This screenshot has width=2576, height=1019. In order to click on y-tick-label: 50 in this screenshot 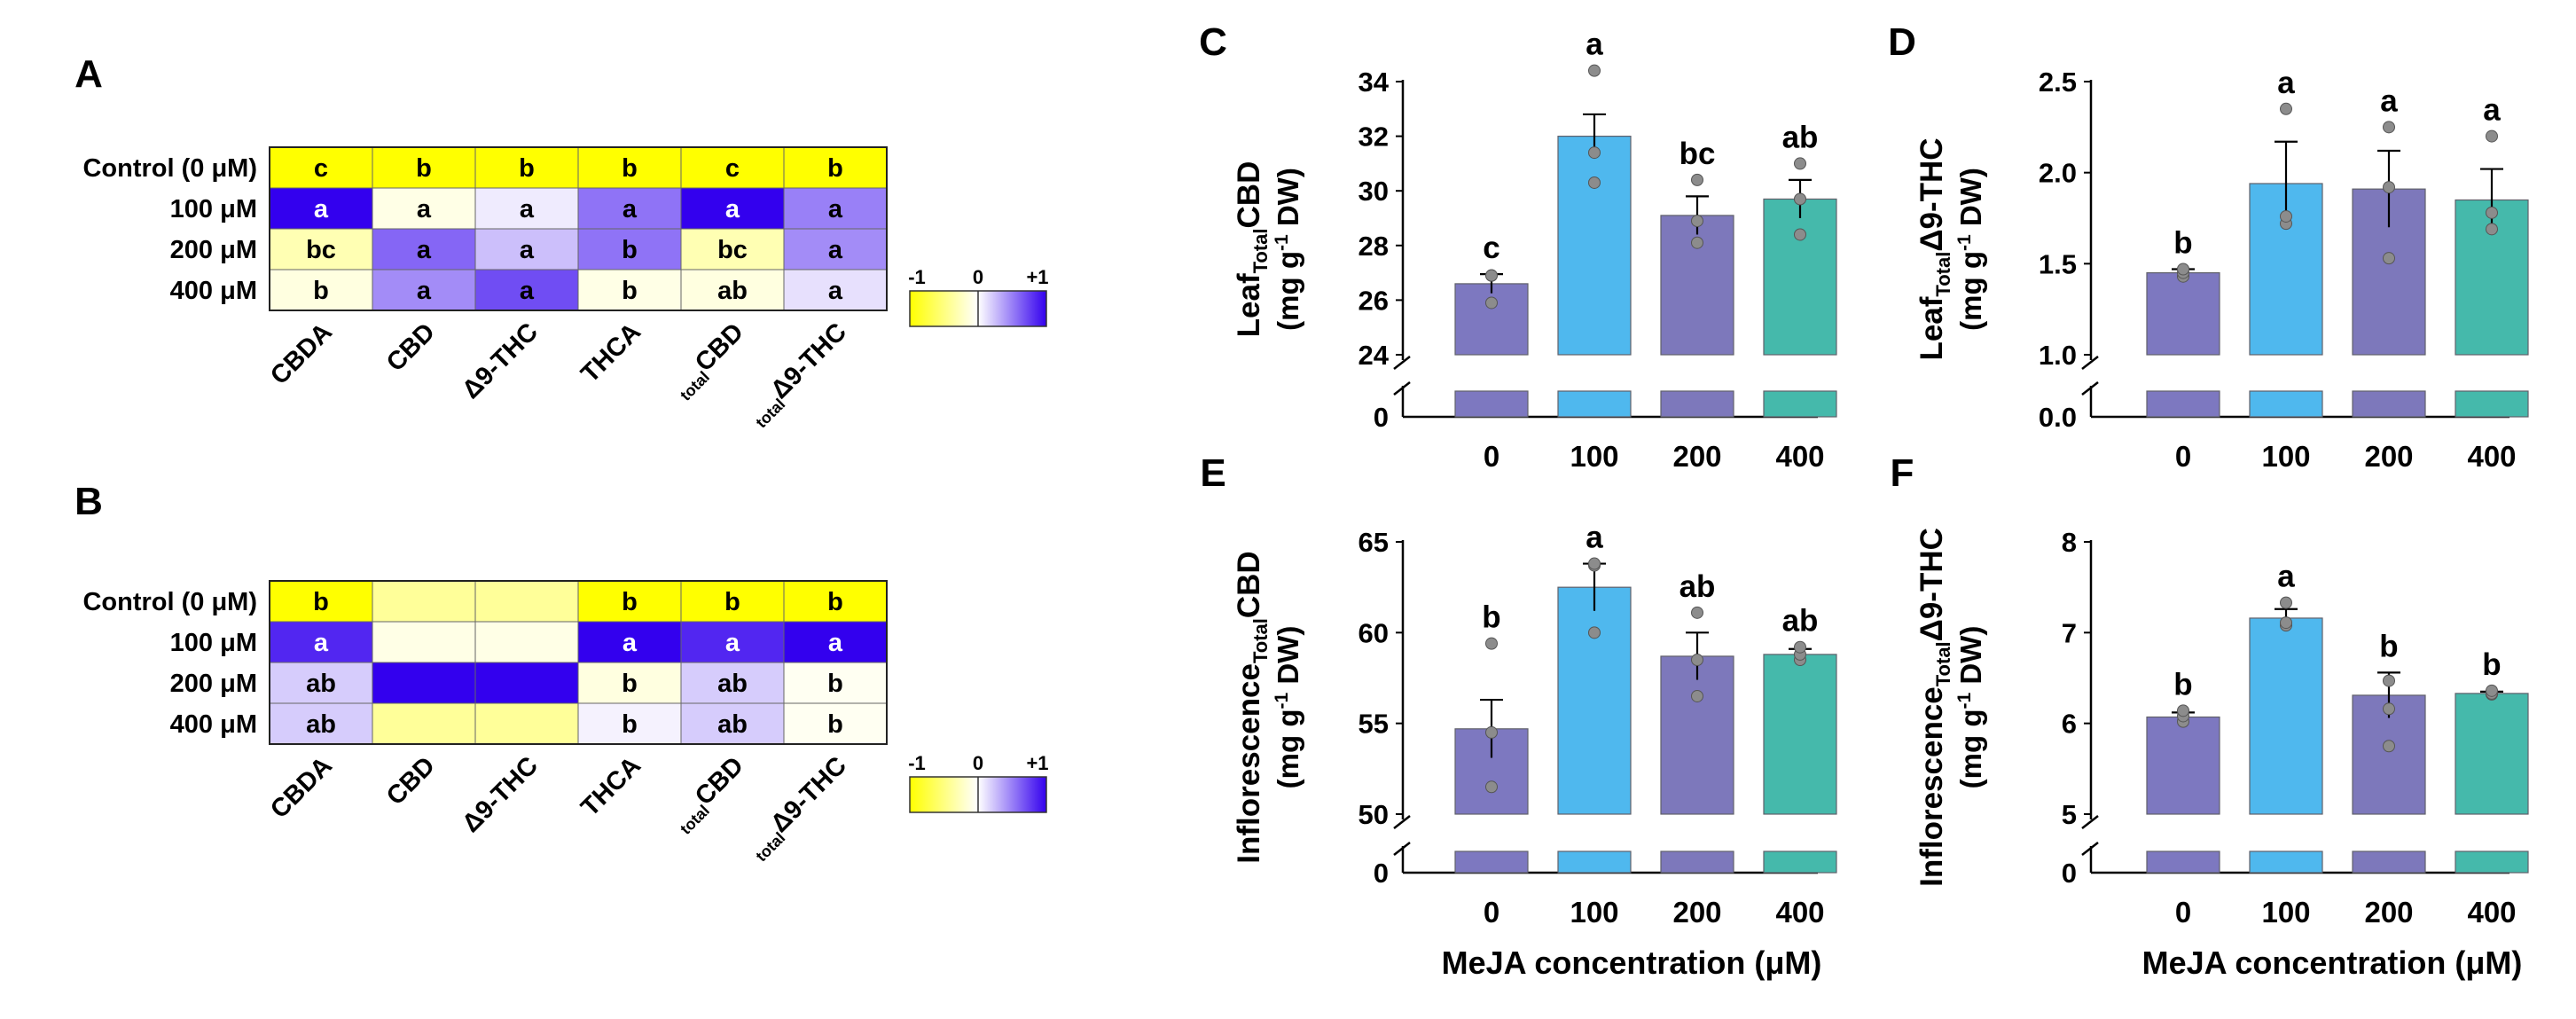, I will do `click(1373, 815)`.